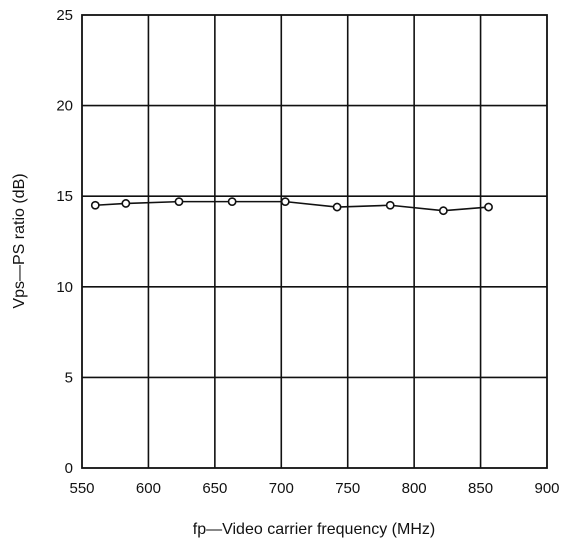  I want to click on series-layer, so click(291, 206).